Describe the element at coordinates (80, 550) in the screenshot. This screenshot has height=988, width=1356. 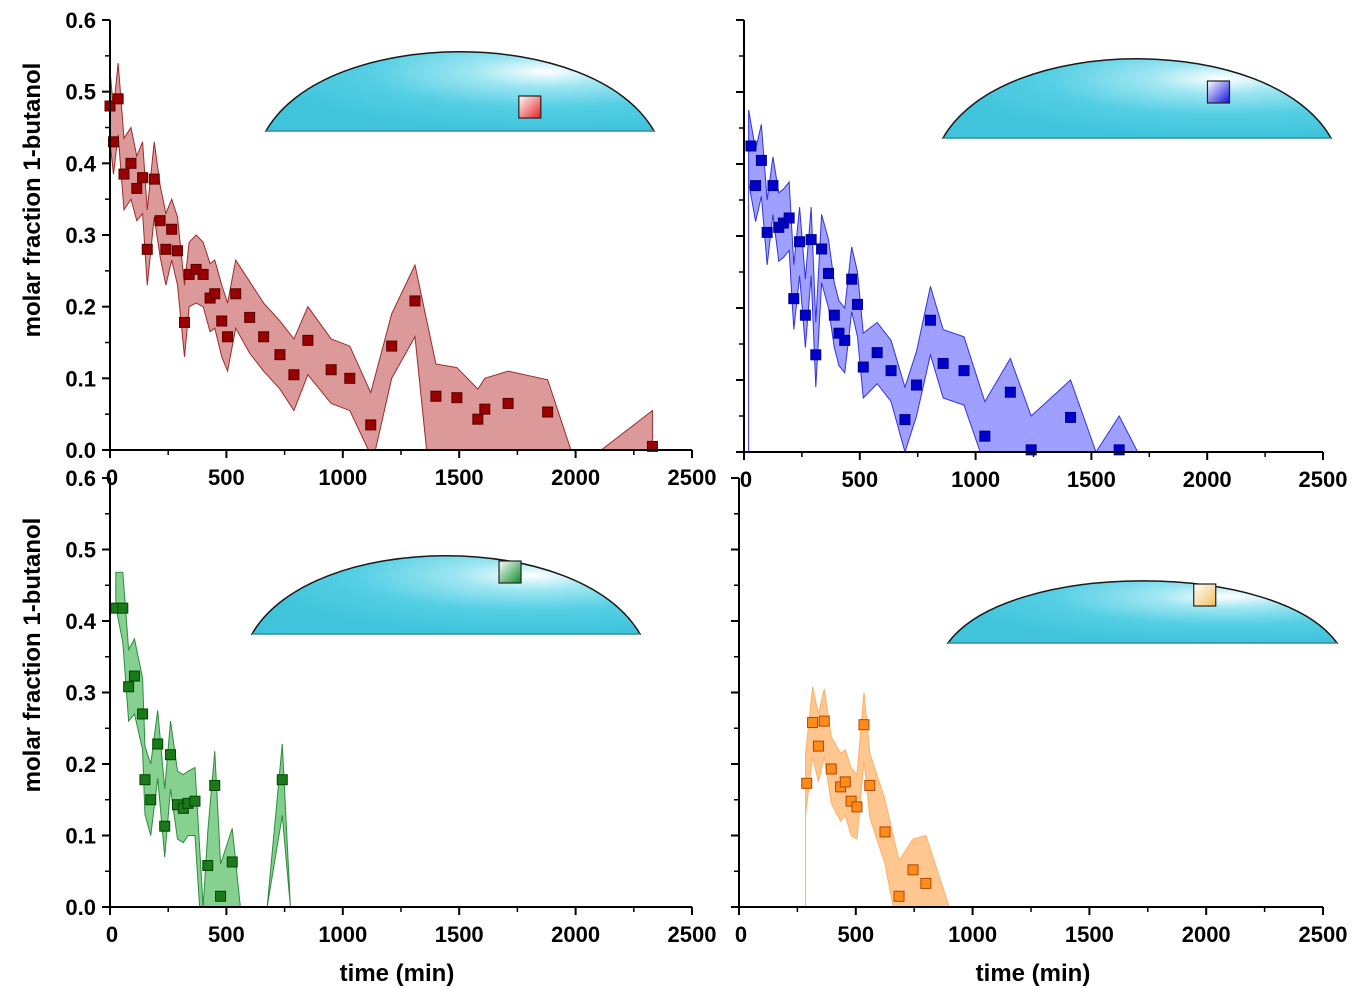
I see `y-tick-label: 0.5` at that location.